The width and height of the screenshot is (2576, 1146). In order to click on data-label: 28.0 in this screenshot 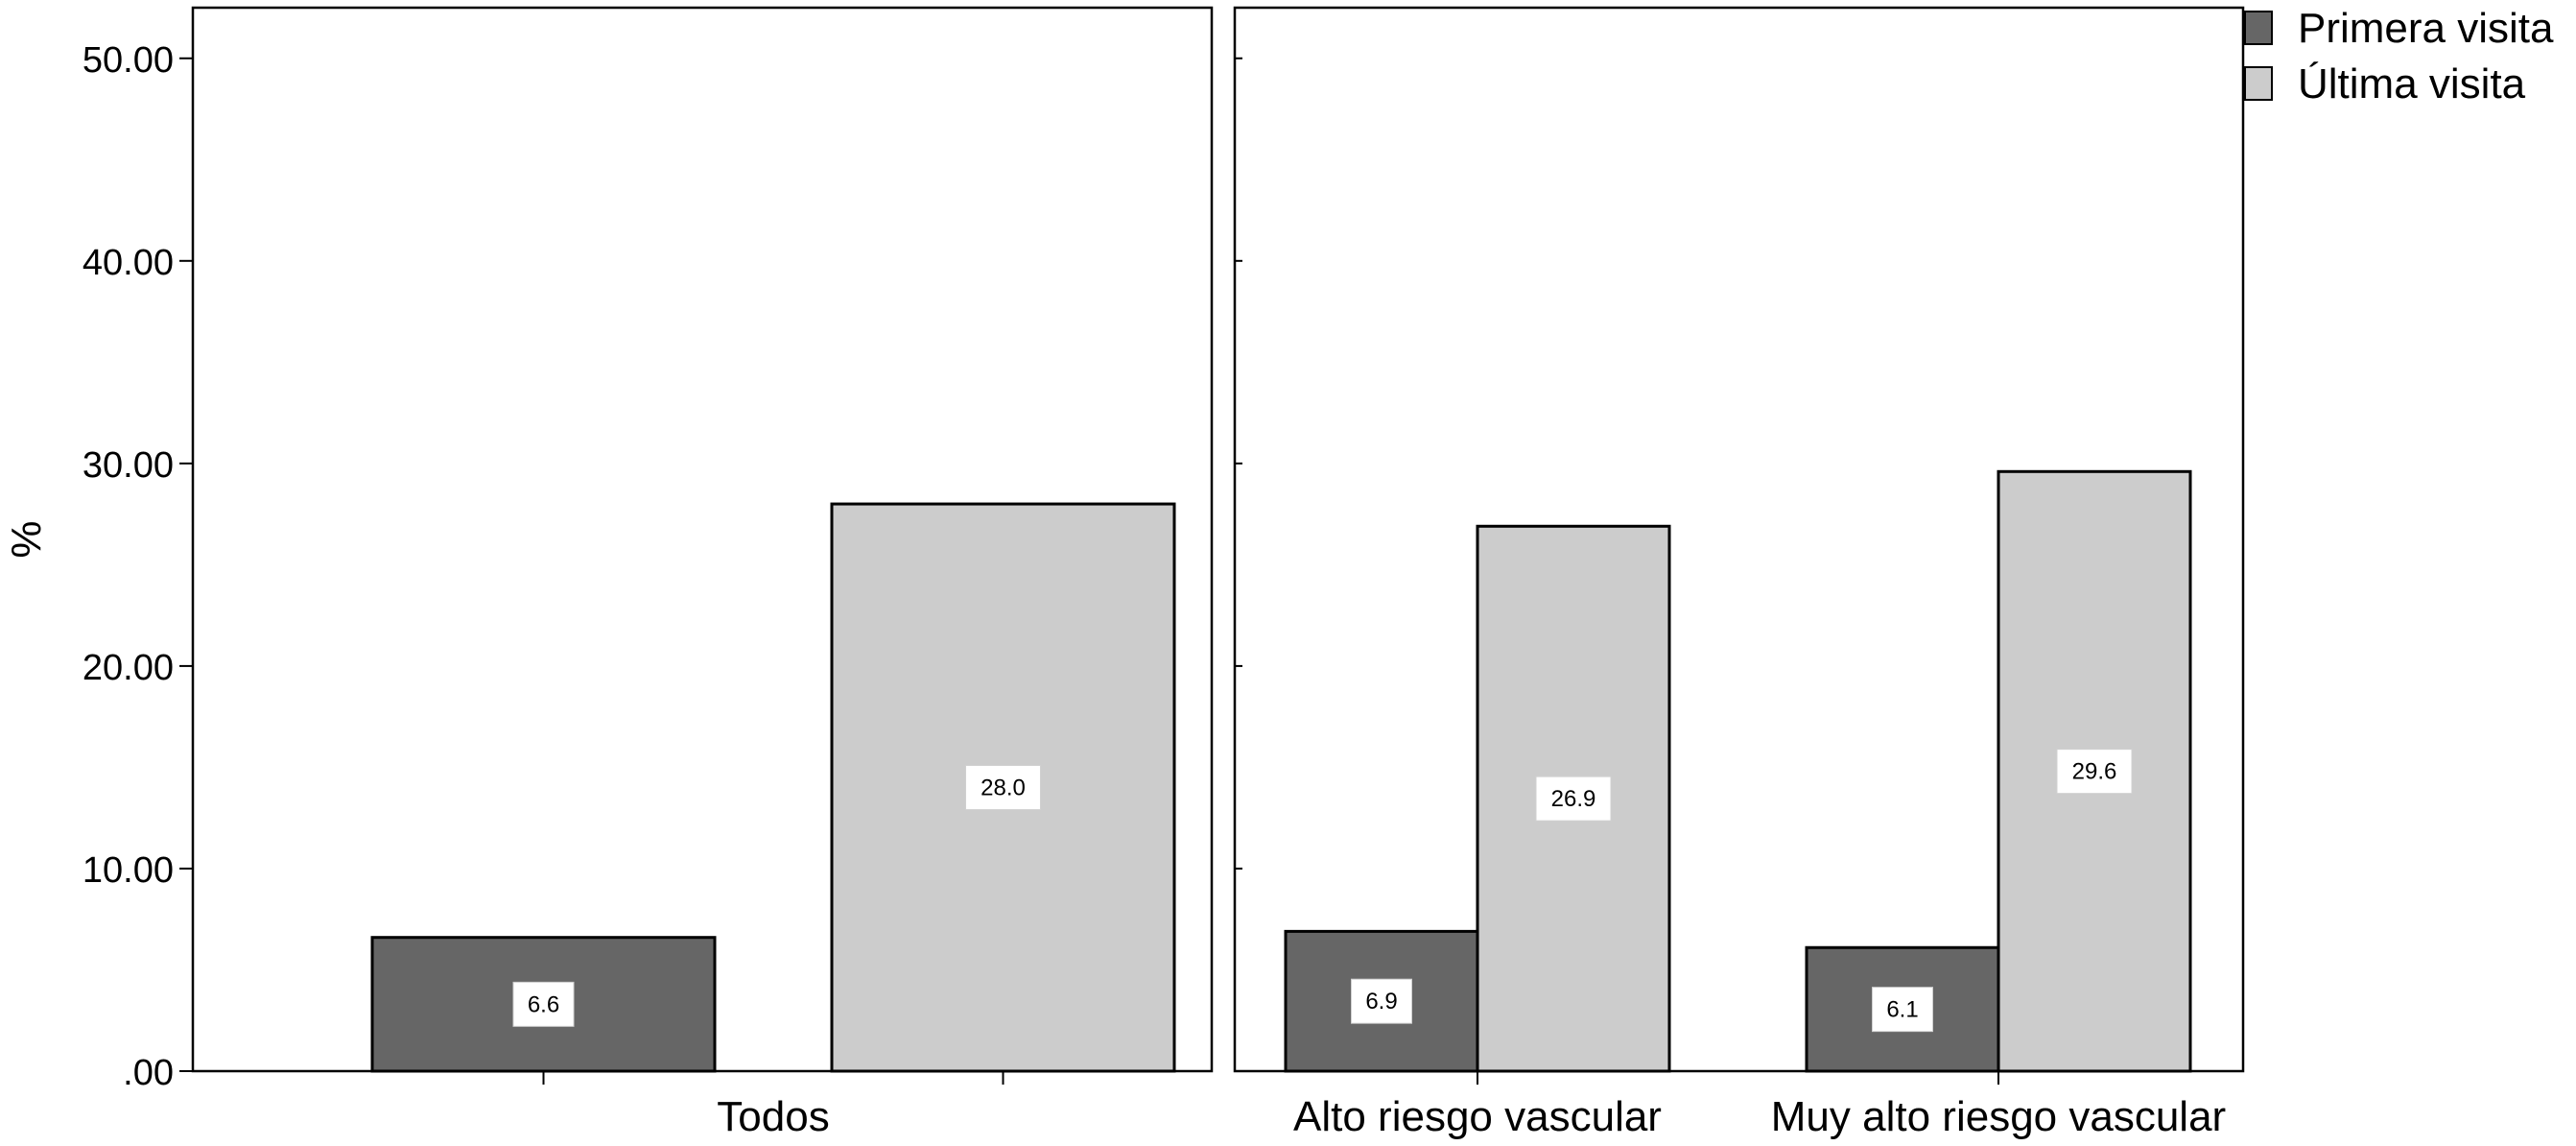, I will do `click(1004, 788)`.